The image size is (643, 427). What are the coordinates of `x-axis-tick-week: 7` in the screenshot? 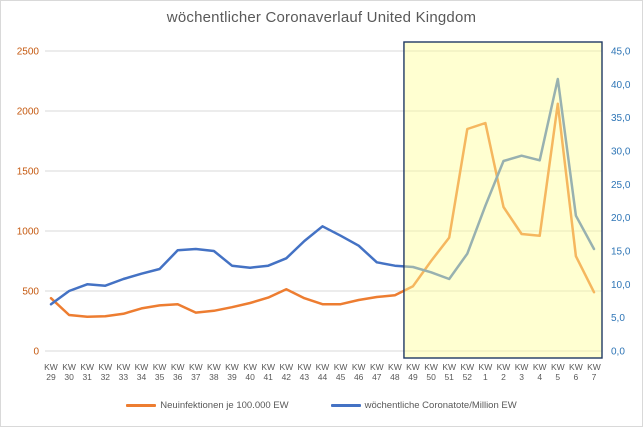 It's located at (594, 377).